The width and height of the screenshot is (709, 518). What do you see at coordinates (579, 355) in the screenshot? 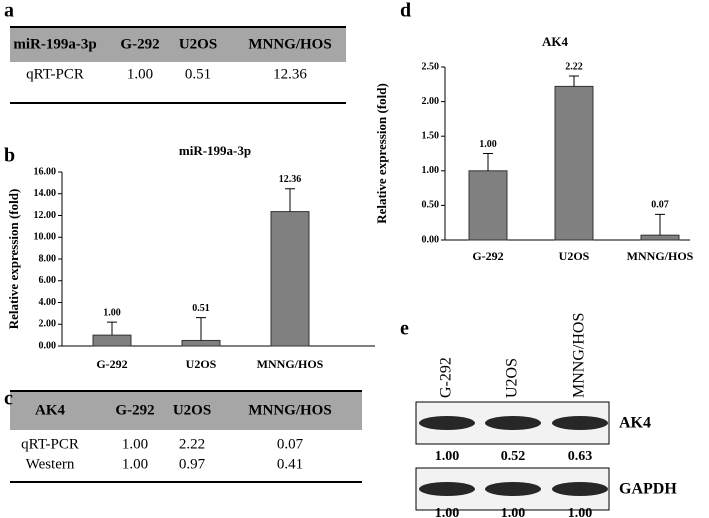
I see `lane-label: MNNG/HOS` at bounding box center [579, 355].